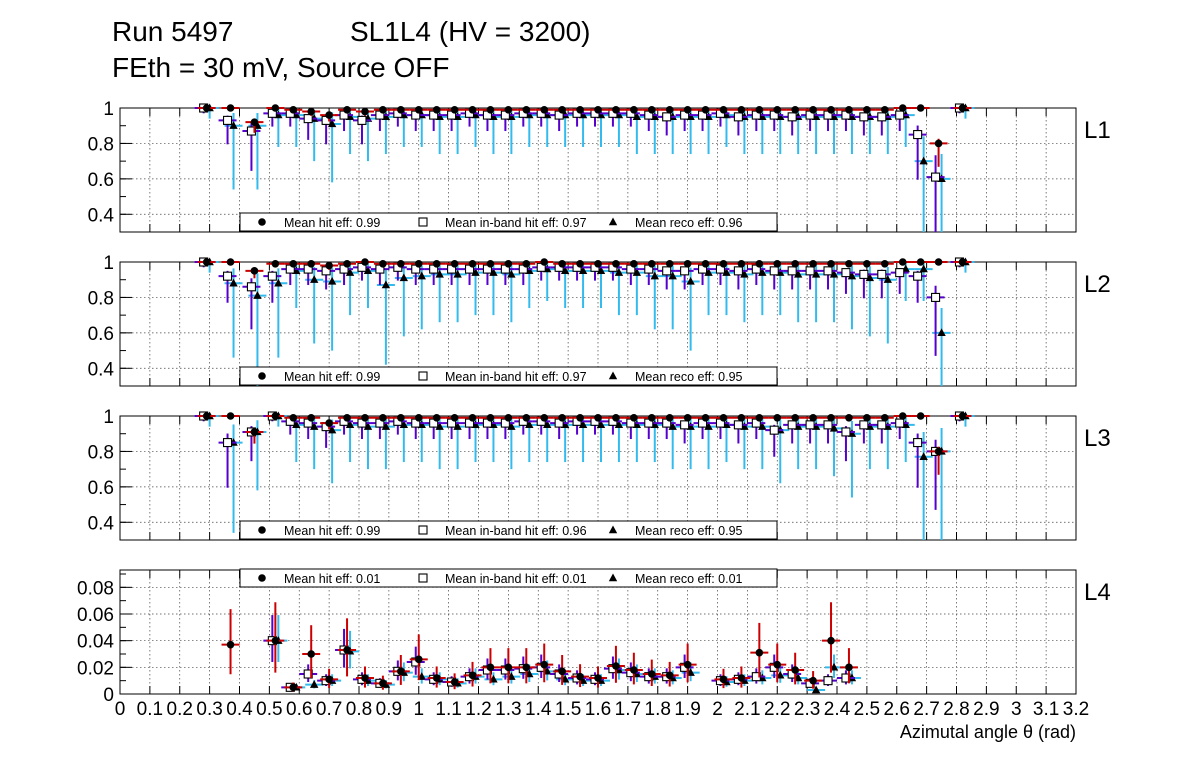  What do you see at coordinates (956, 709) in the screenshot?
I see `x-tick-label: 2.8` at bounding box center [956, 709].